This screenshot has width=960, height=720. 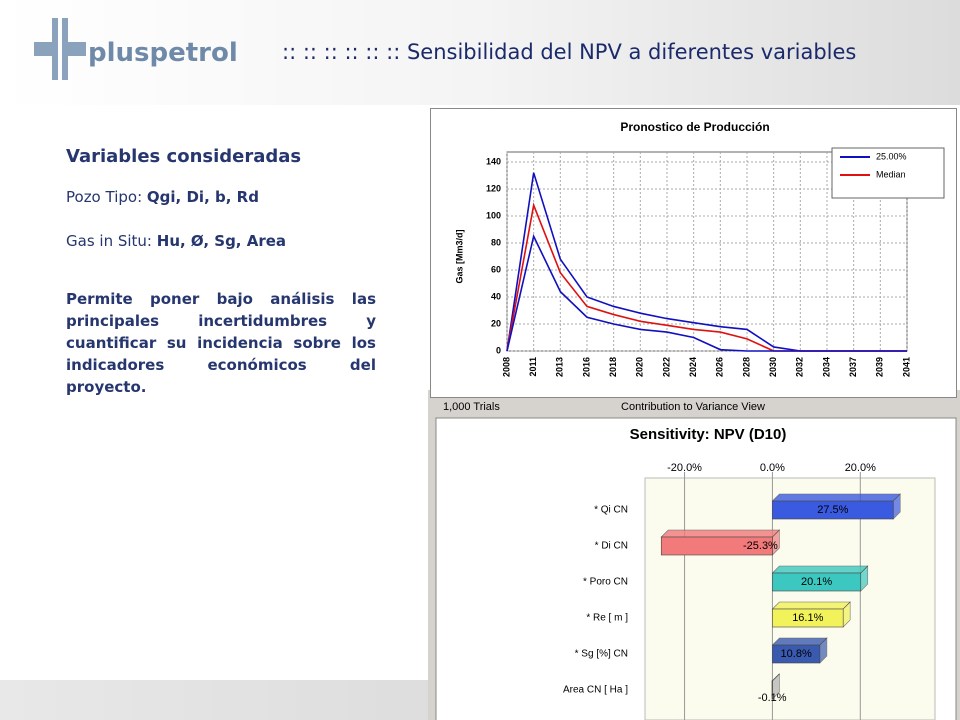 I want to click on x-tick-label: 2028, so click(x=746, y=367).